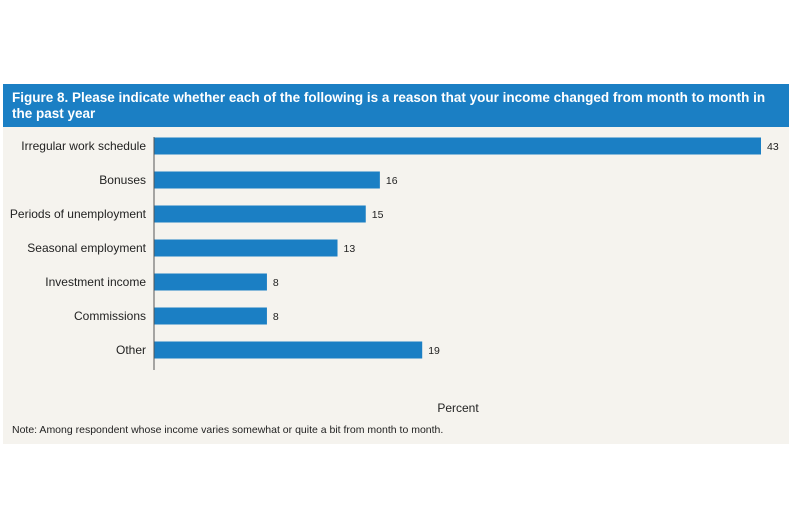 The width and height of the screenshot is (792, 528). I want to click on x-axis-label: Percent, so click(458, 408).